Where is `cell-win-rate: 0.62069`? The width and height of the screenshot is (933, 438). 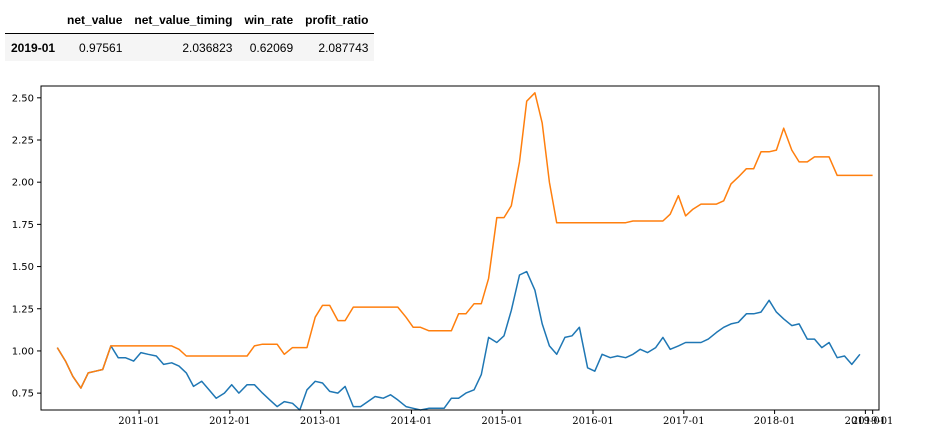 cell-win-rate: 0.62069 is located at coordinates (271, 47).